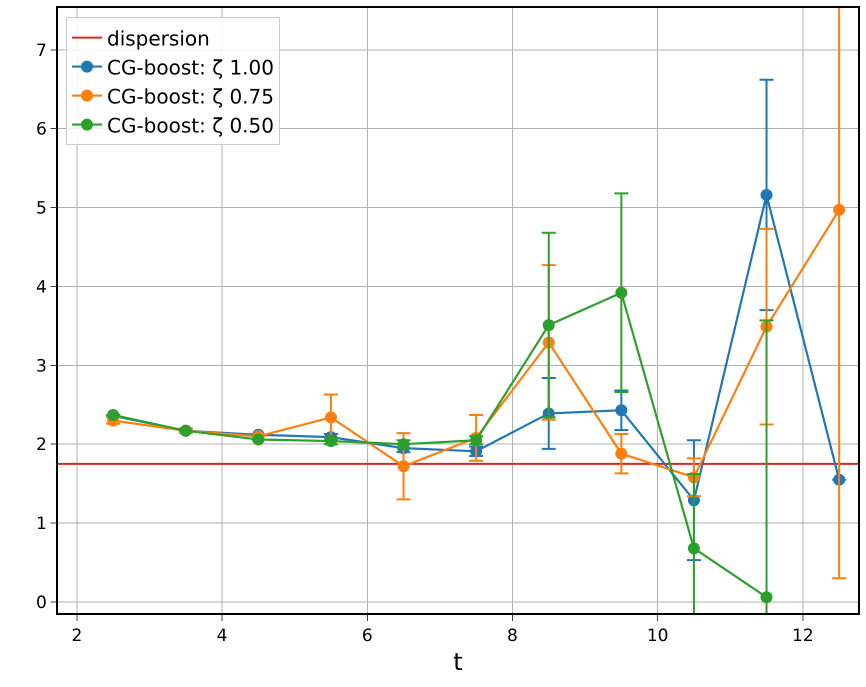  What do you see at coordinates (657, 636) in the screenshot?
I see `x-tick-label: 10` at bounding box center [657, 636].